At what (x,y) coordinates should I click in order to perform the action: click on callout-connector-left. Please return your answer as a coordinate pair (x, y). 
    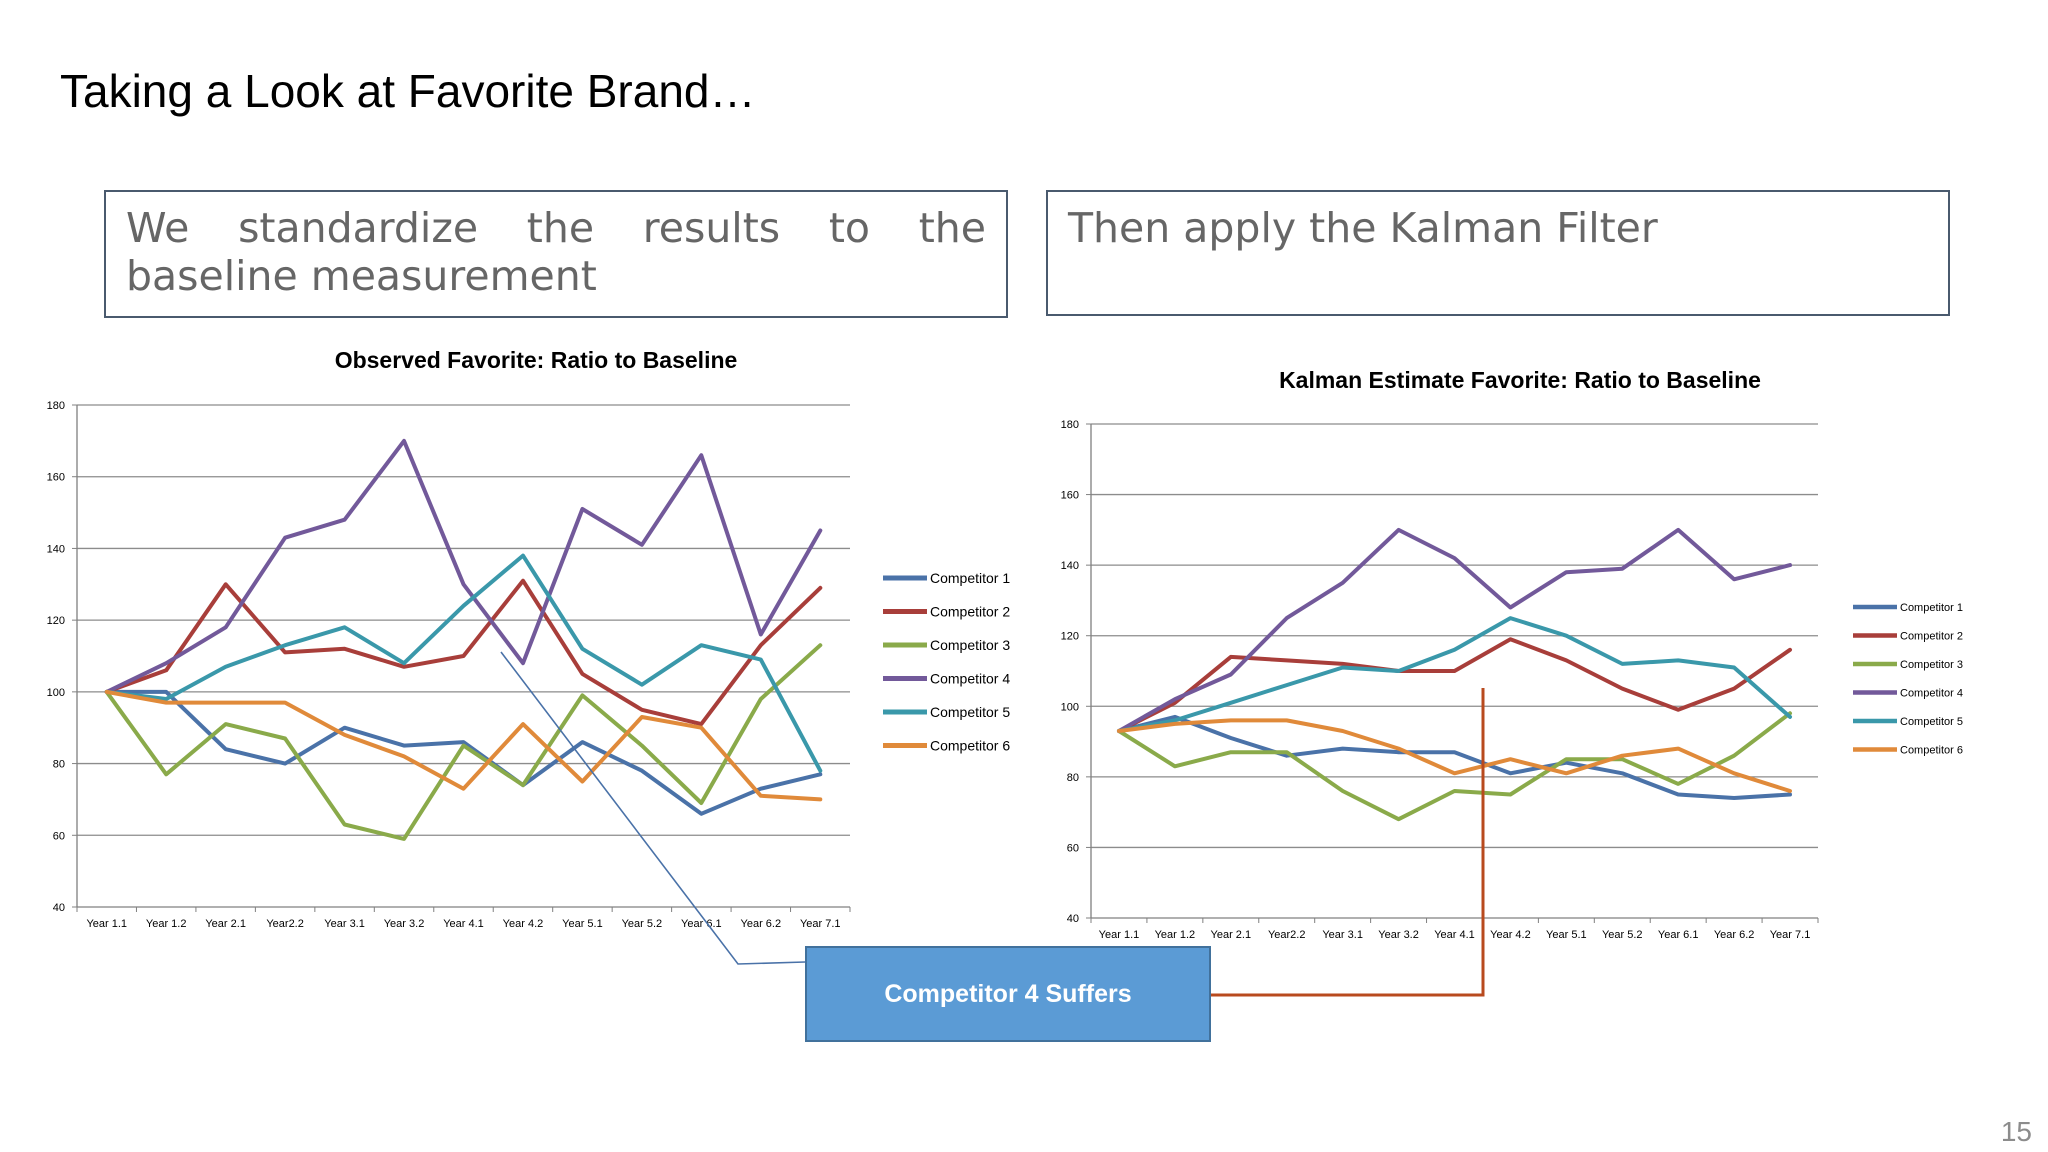
    Looking at the image, I should click on (653, 808).